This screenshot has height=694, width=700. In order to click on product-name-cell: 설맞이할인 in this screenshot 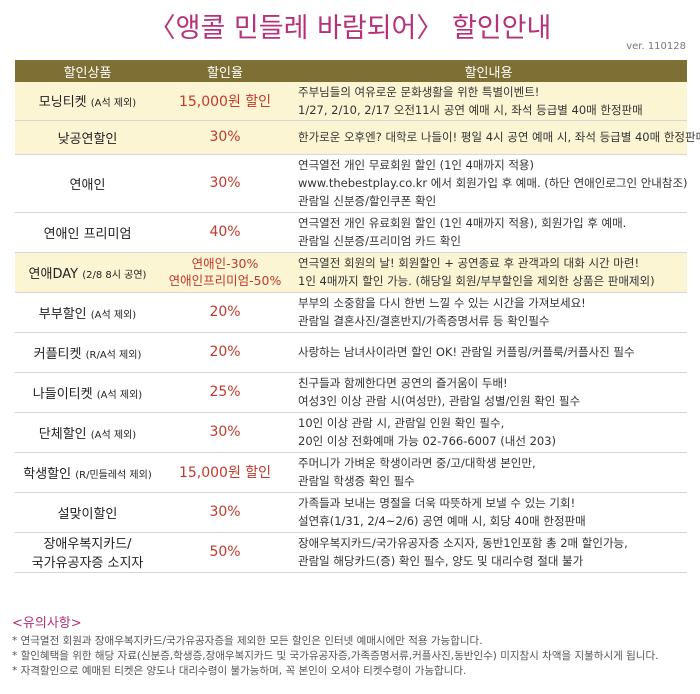, I will do `click(87, 512)`.